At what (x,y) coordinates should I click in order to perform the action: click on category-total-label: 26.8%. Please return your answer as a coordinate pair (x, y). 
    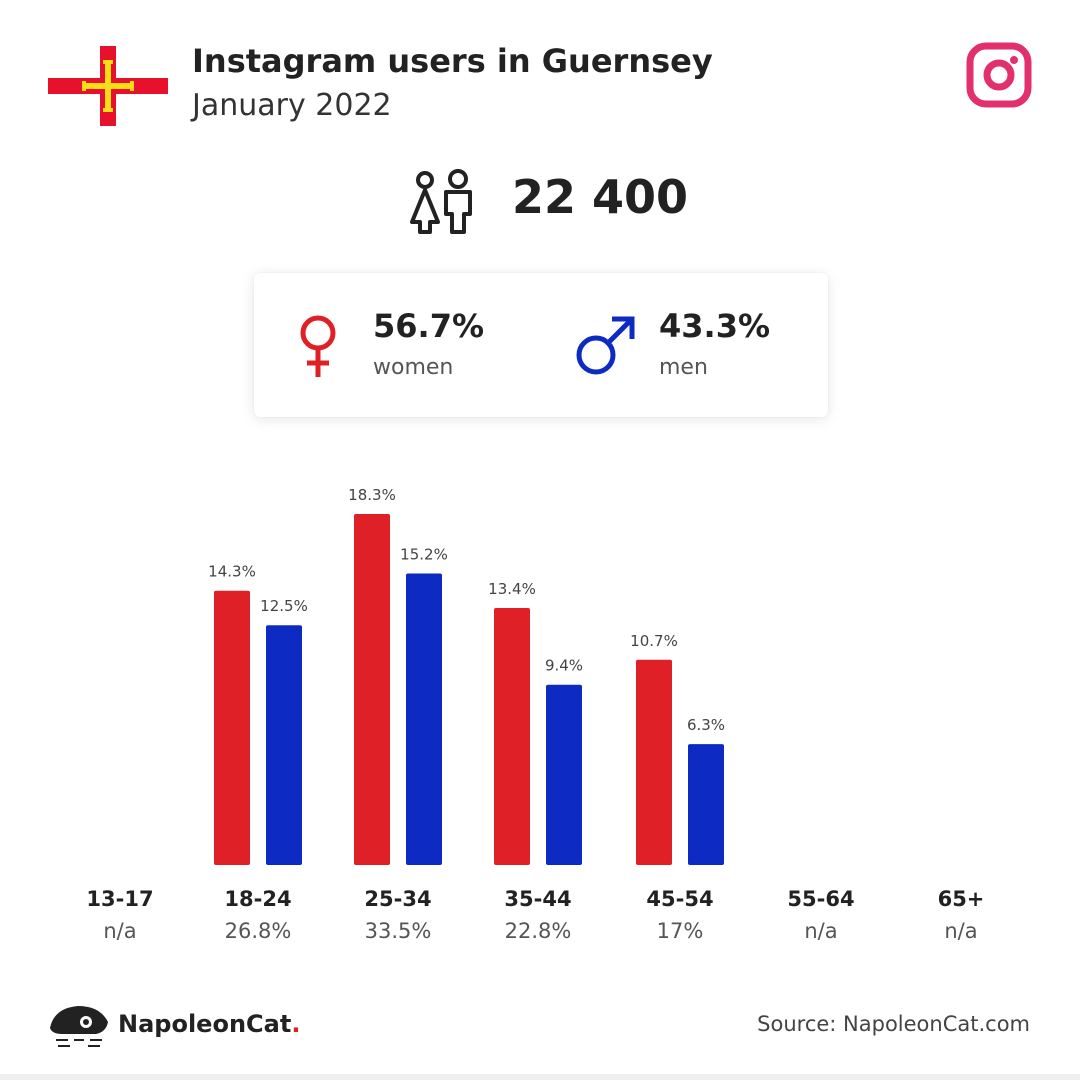
    Looking at the image, I should click on (258, 931).